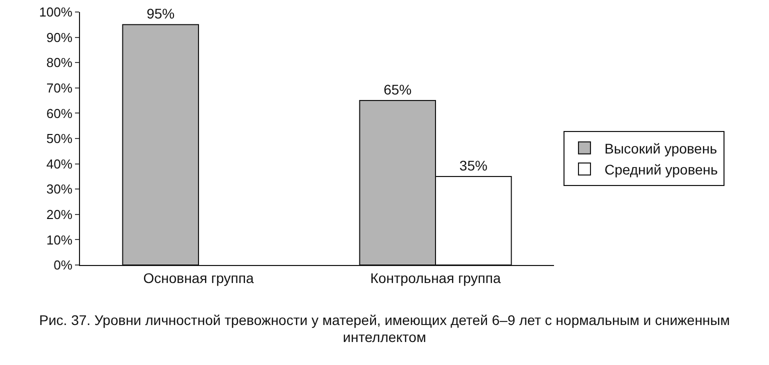 This screenshot has height=365, width=769. Describe the element at coordinates (59, 88) in the screenshot. I see `y-tick-label: 70%` at that location.